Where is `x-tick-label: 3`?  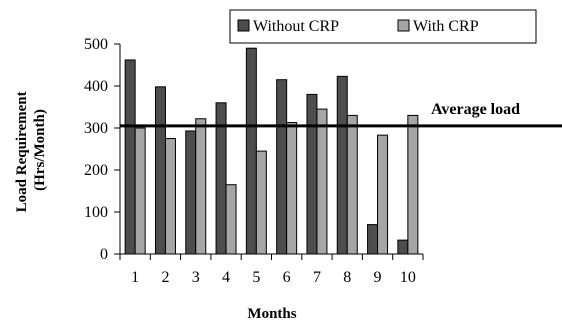
x-tick-label: 3 is located at coordinates (196, 277).